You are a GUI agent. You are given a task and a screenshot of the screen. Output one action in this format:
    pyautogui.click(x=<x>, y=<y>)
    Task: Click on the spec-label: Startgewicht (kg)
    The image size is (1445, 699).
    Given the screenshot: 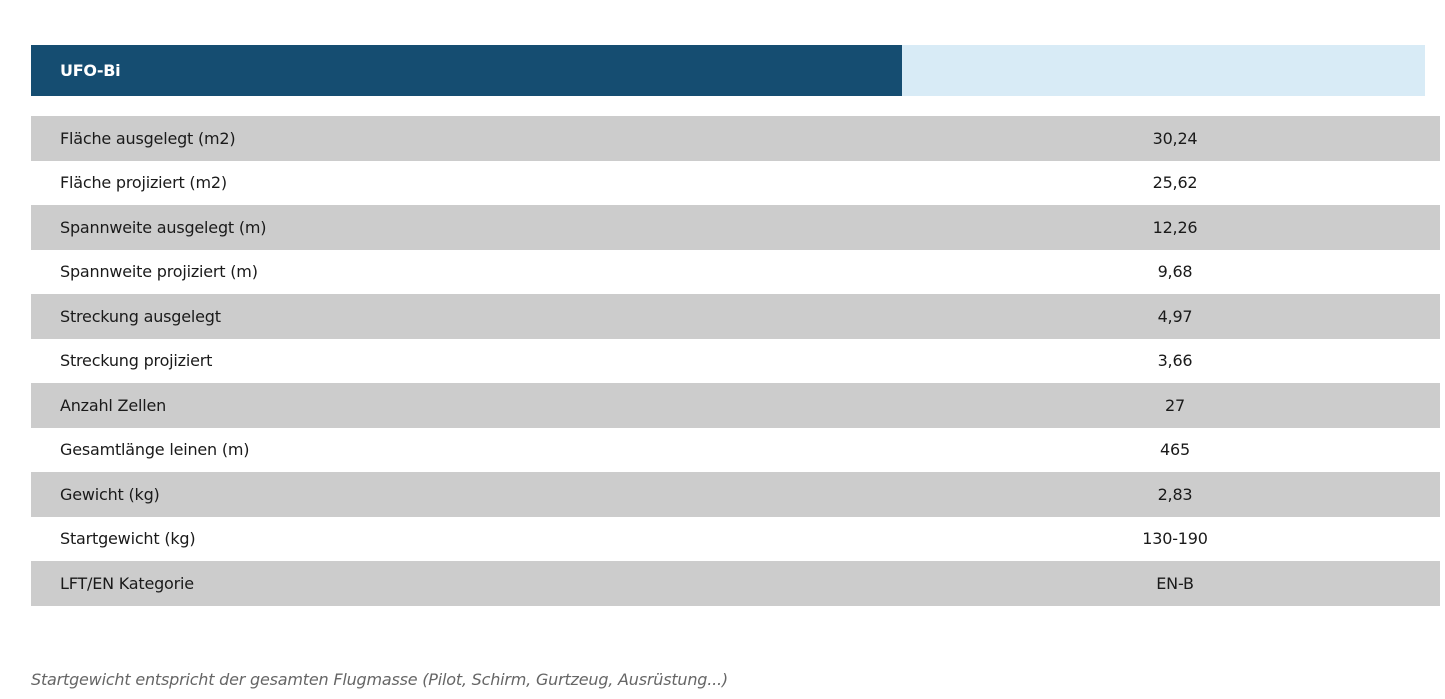 What is the action you would take?
    pyautogui.click(x=128, y=539)
    